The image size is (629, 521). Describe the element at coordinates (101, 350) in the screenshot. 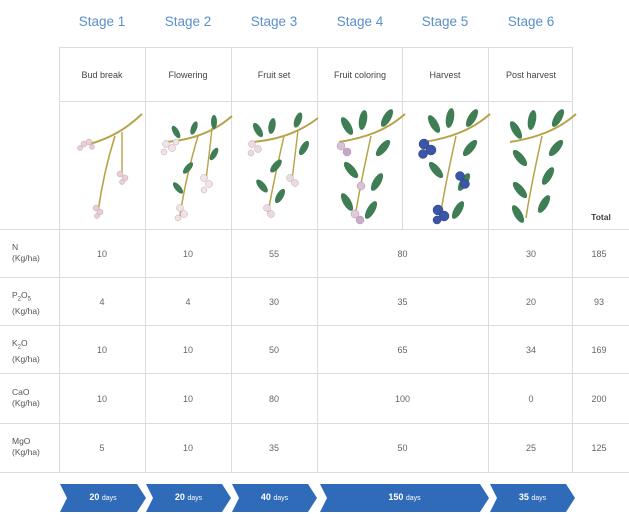

I see `value-k2o-stage1: 10` at that location.